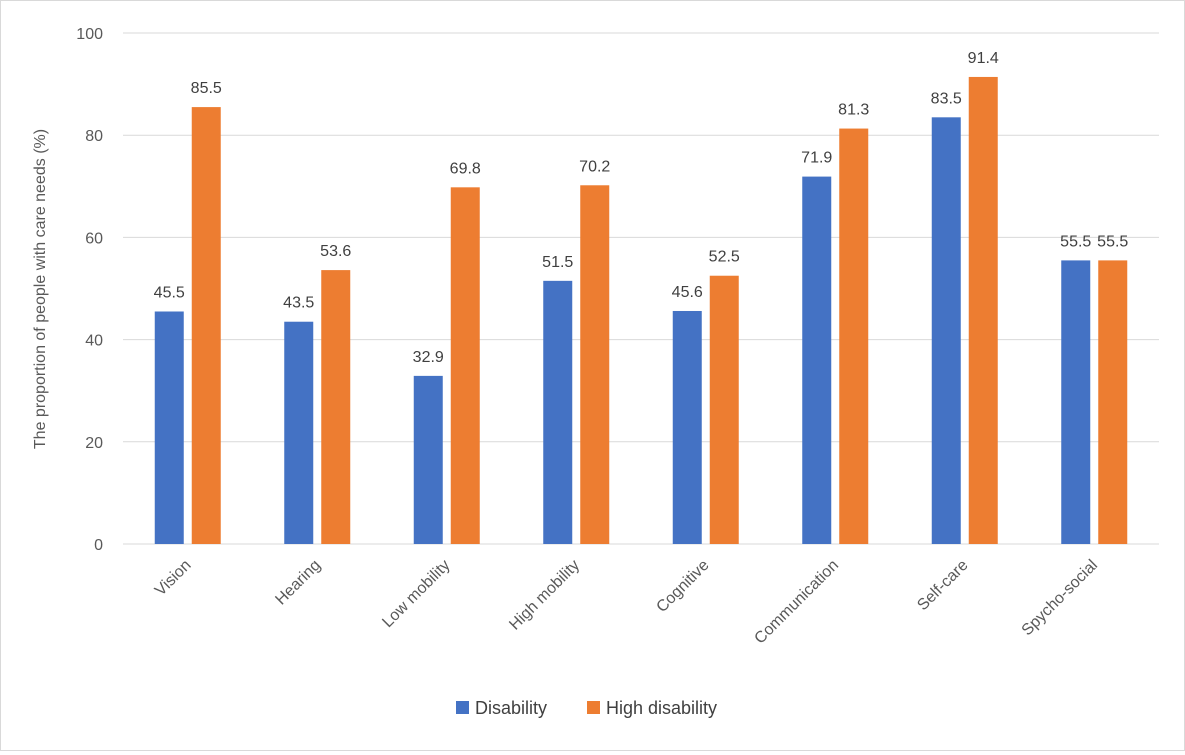 This screenshot has width=1185, height=755. What do you see at coordinates (511, 708) in the screenshot?
I see `legend-label: Disability` at bounding box center [511, 708].